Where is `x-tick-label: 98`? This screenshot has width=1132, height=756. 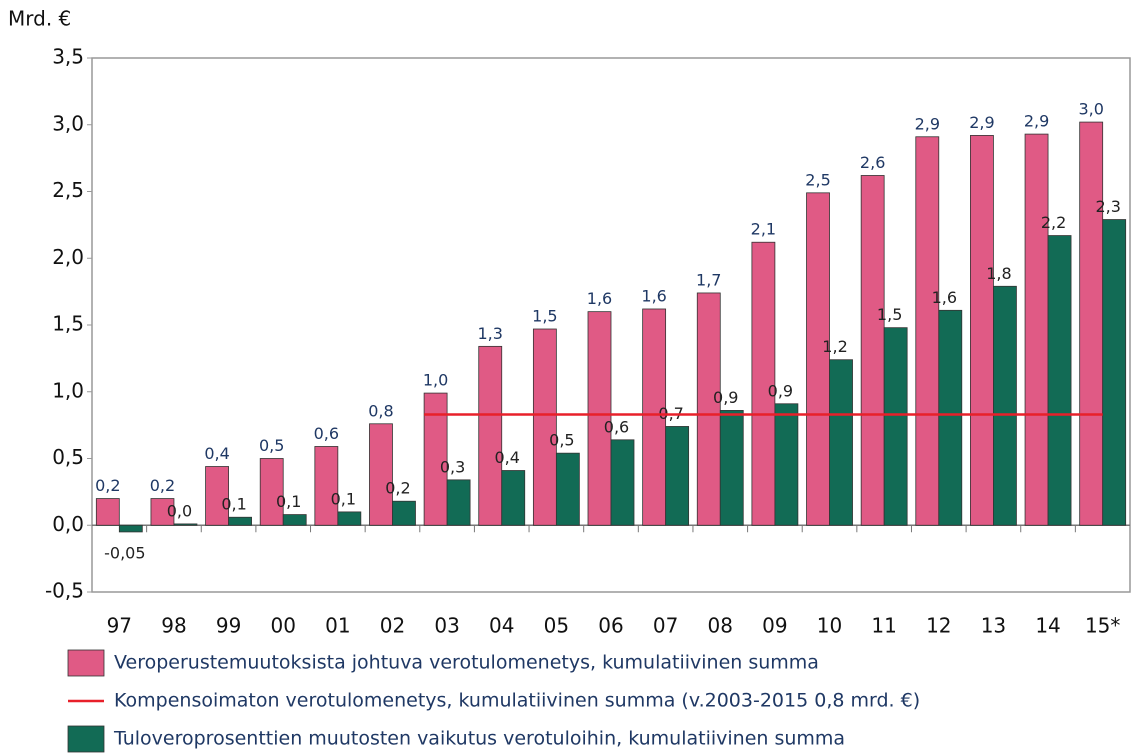
x-tick-label: 98 is located at coordinates (173, 626).